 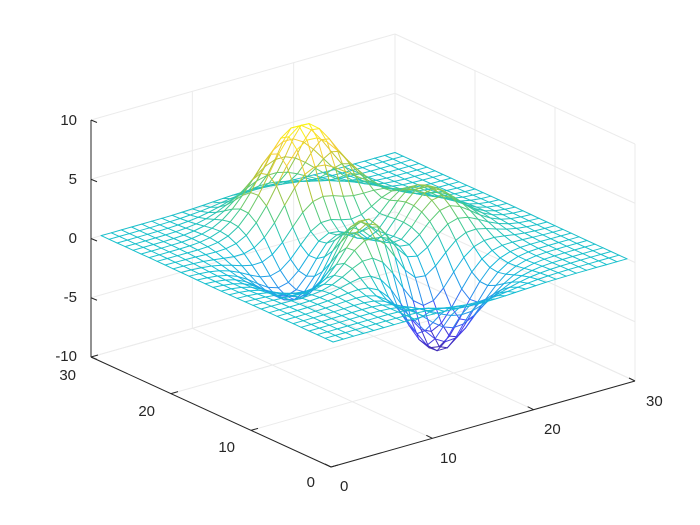 What do you see at coordinates (515, 148) in the screenshot?
I see `side-wall-grid-line` at bounding box center [515, 148].